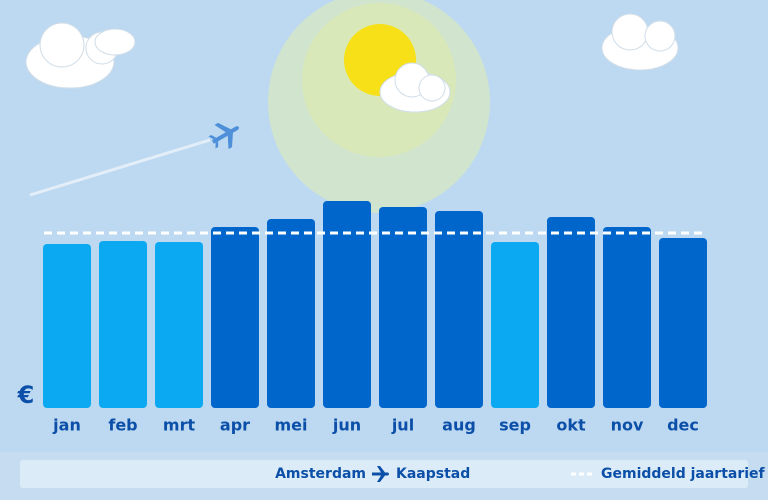 This screenshot has width=768, height=500. I want to click on legend-average: Gemiddeld jaartarief, so click(683, 474).